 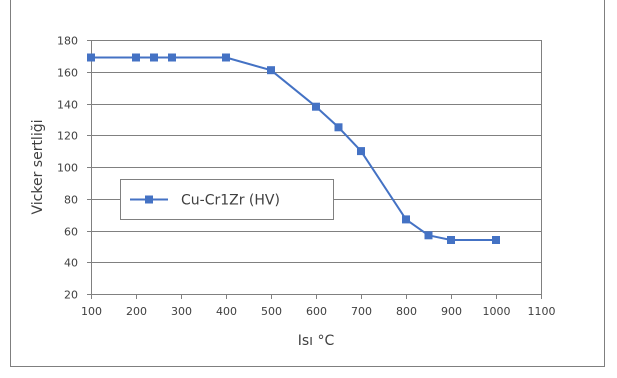 What do you see at coordinates (542, 311) in the screenshot?
I see `x-tick-label: 1100` at bounding box center [542, 311].